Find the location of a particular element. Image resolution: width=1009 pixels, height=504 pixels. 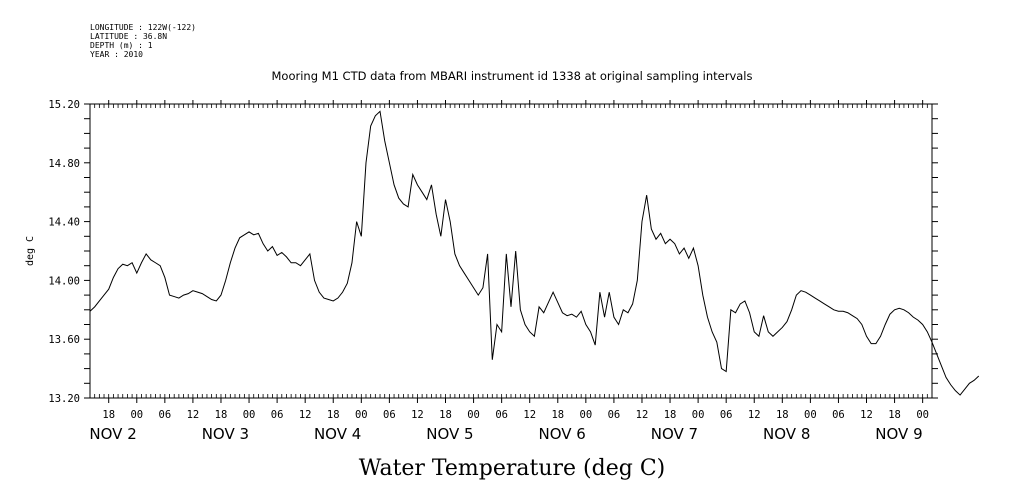

y-axis-label: deg C is located at coordinates (30, 251).